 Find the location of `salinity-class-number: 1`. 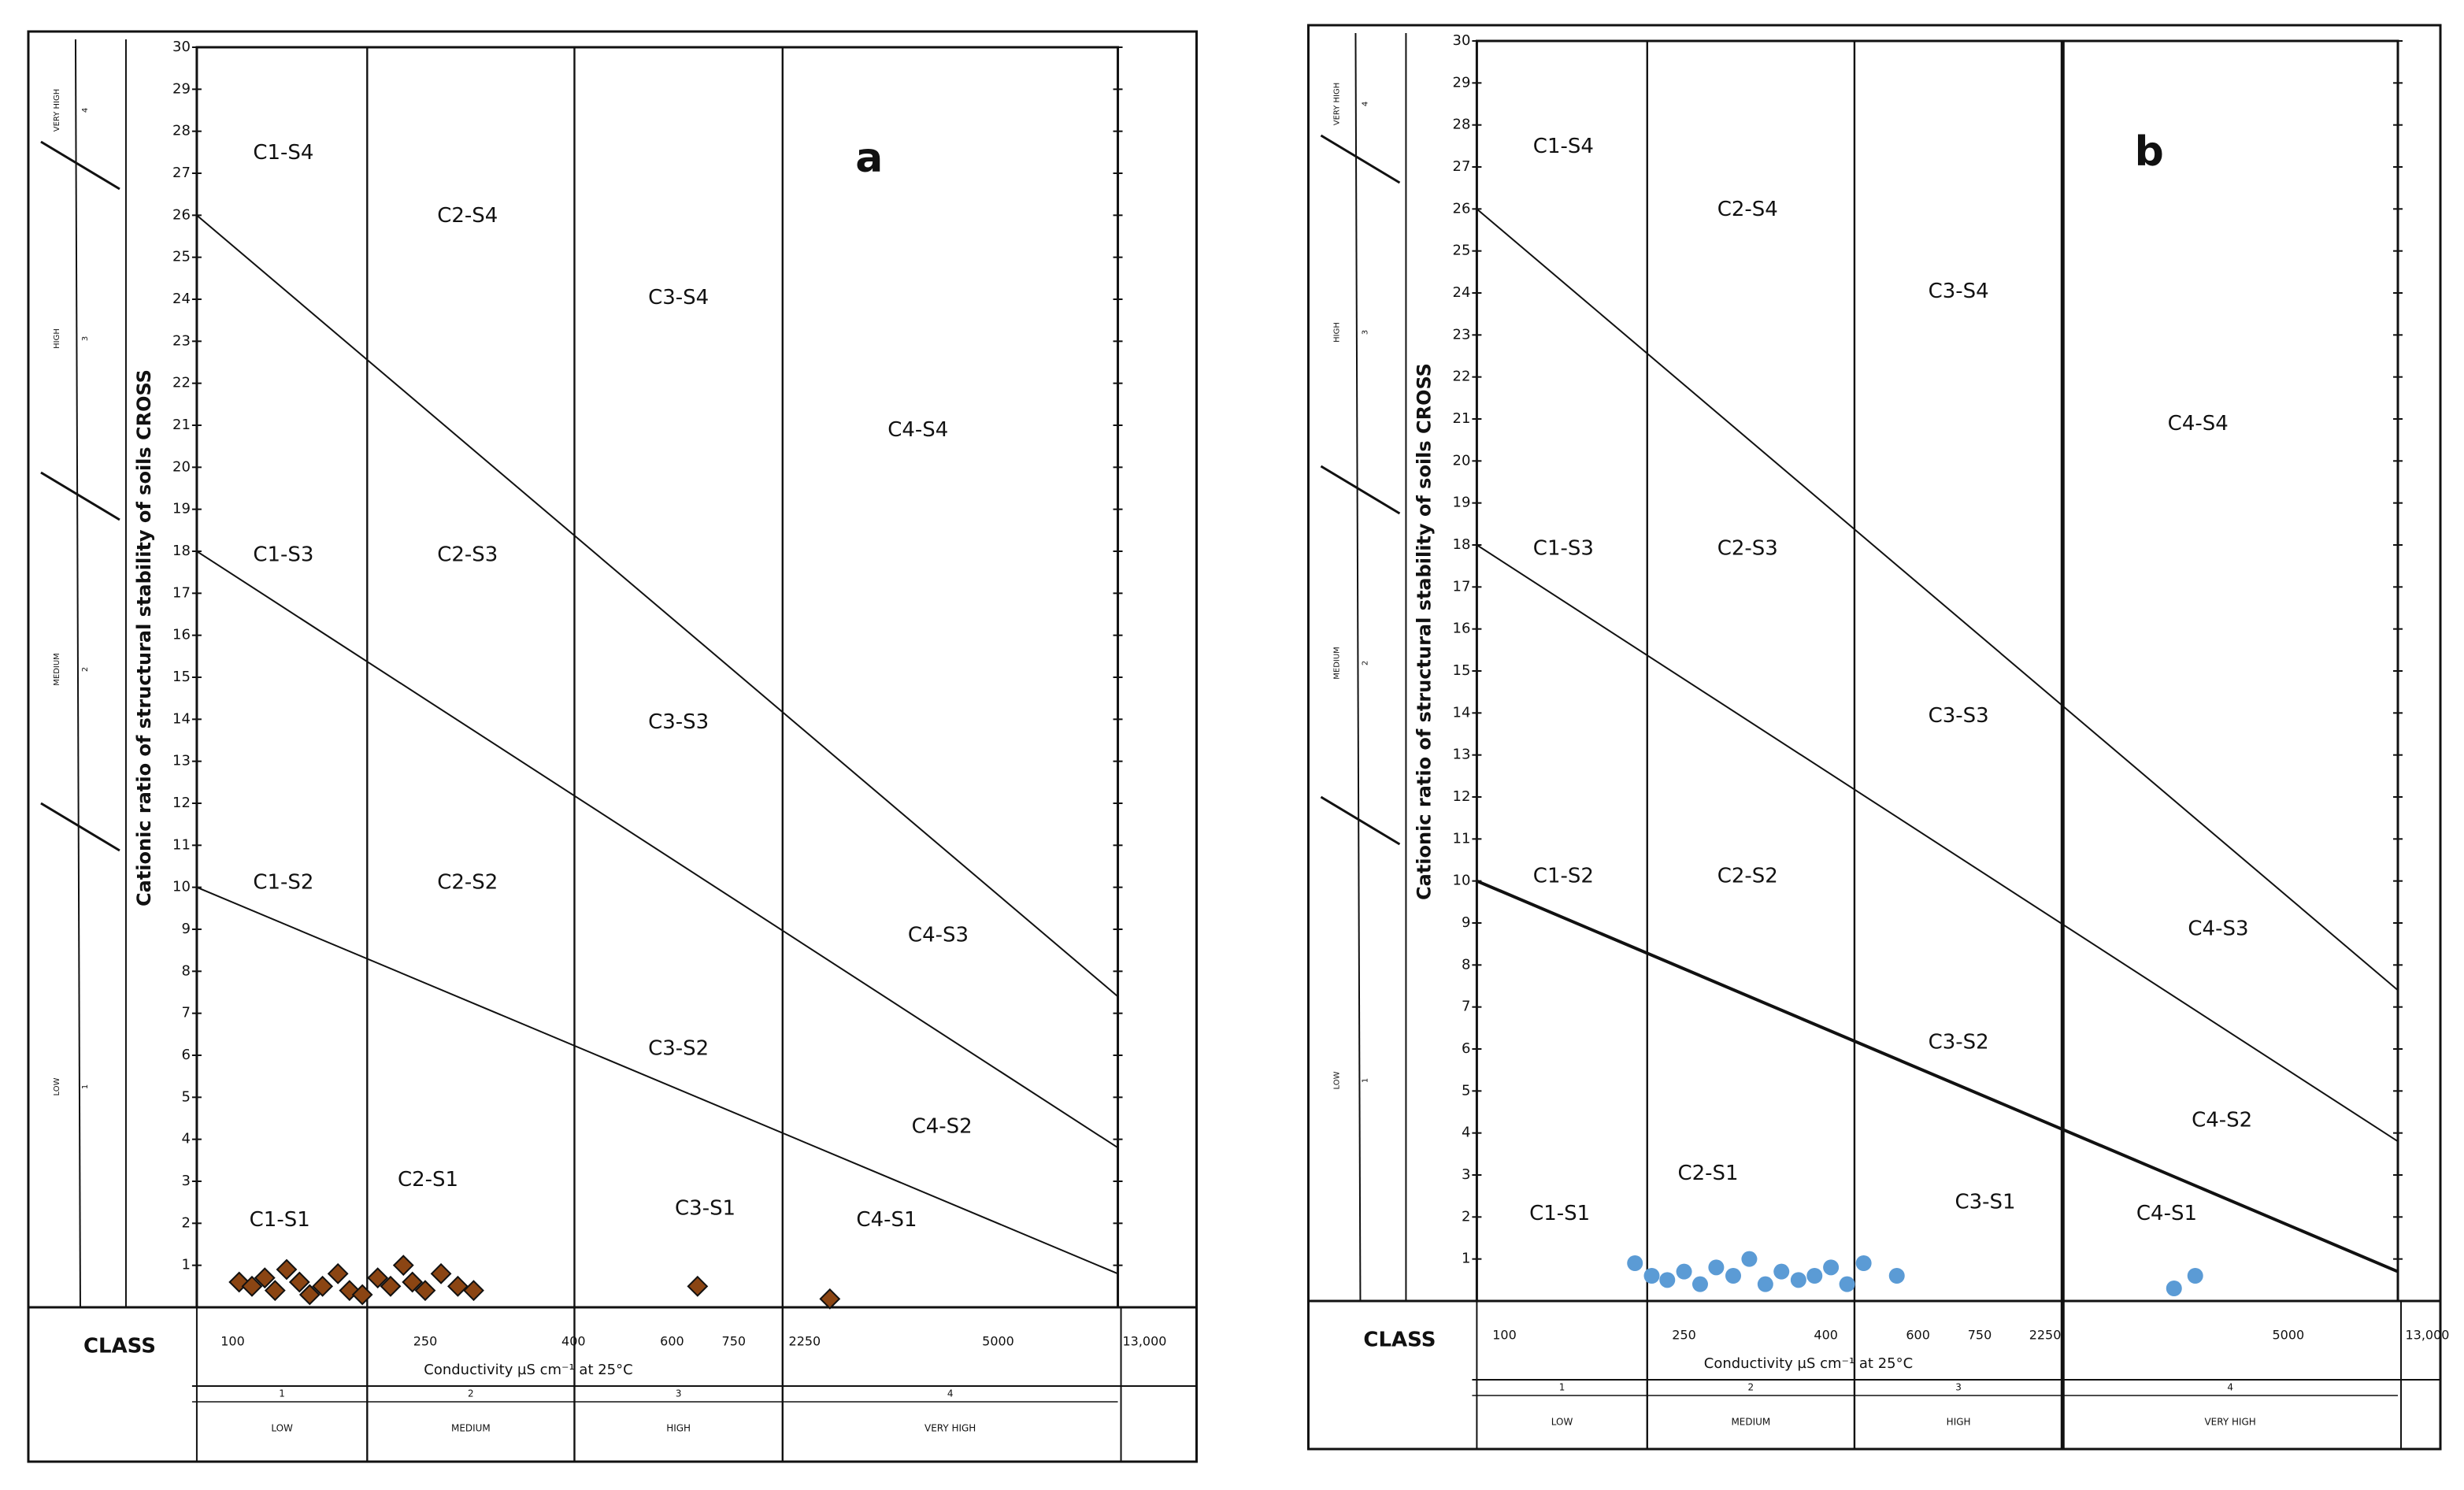

salinity-class-number: 1 is located at coordinates (1562, 1387).